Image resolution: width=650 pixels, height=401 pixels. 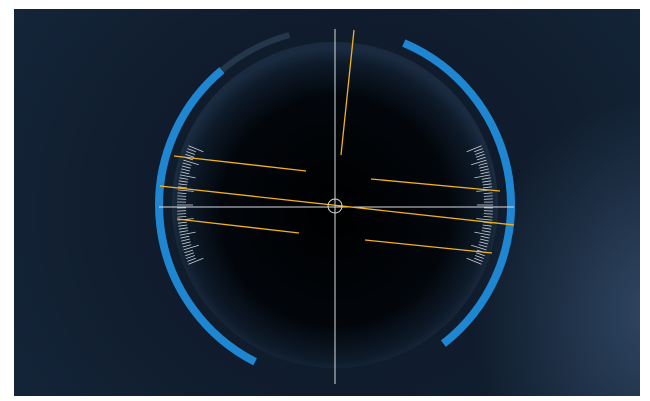 I want to click on arc-dim-segment, so click(x=255, y=52).